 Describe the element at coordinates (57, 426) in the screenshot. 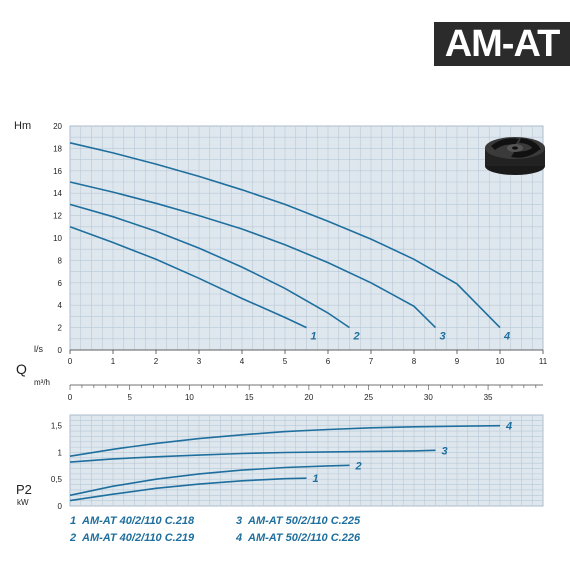

I see `p2-tick-label: 1,5` at that location.